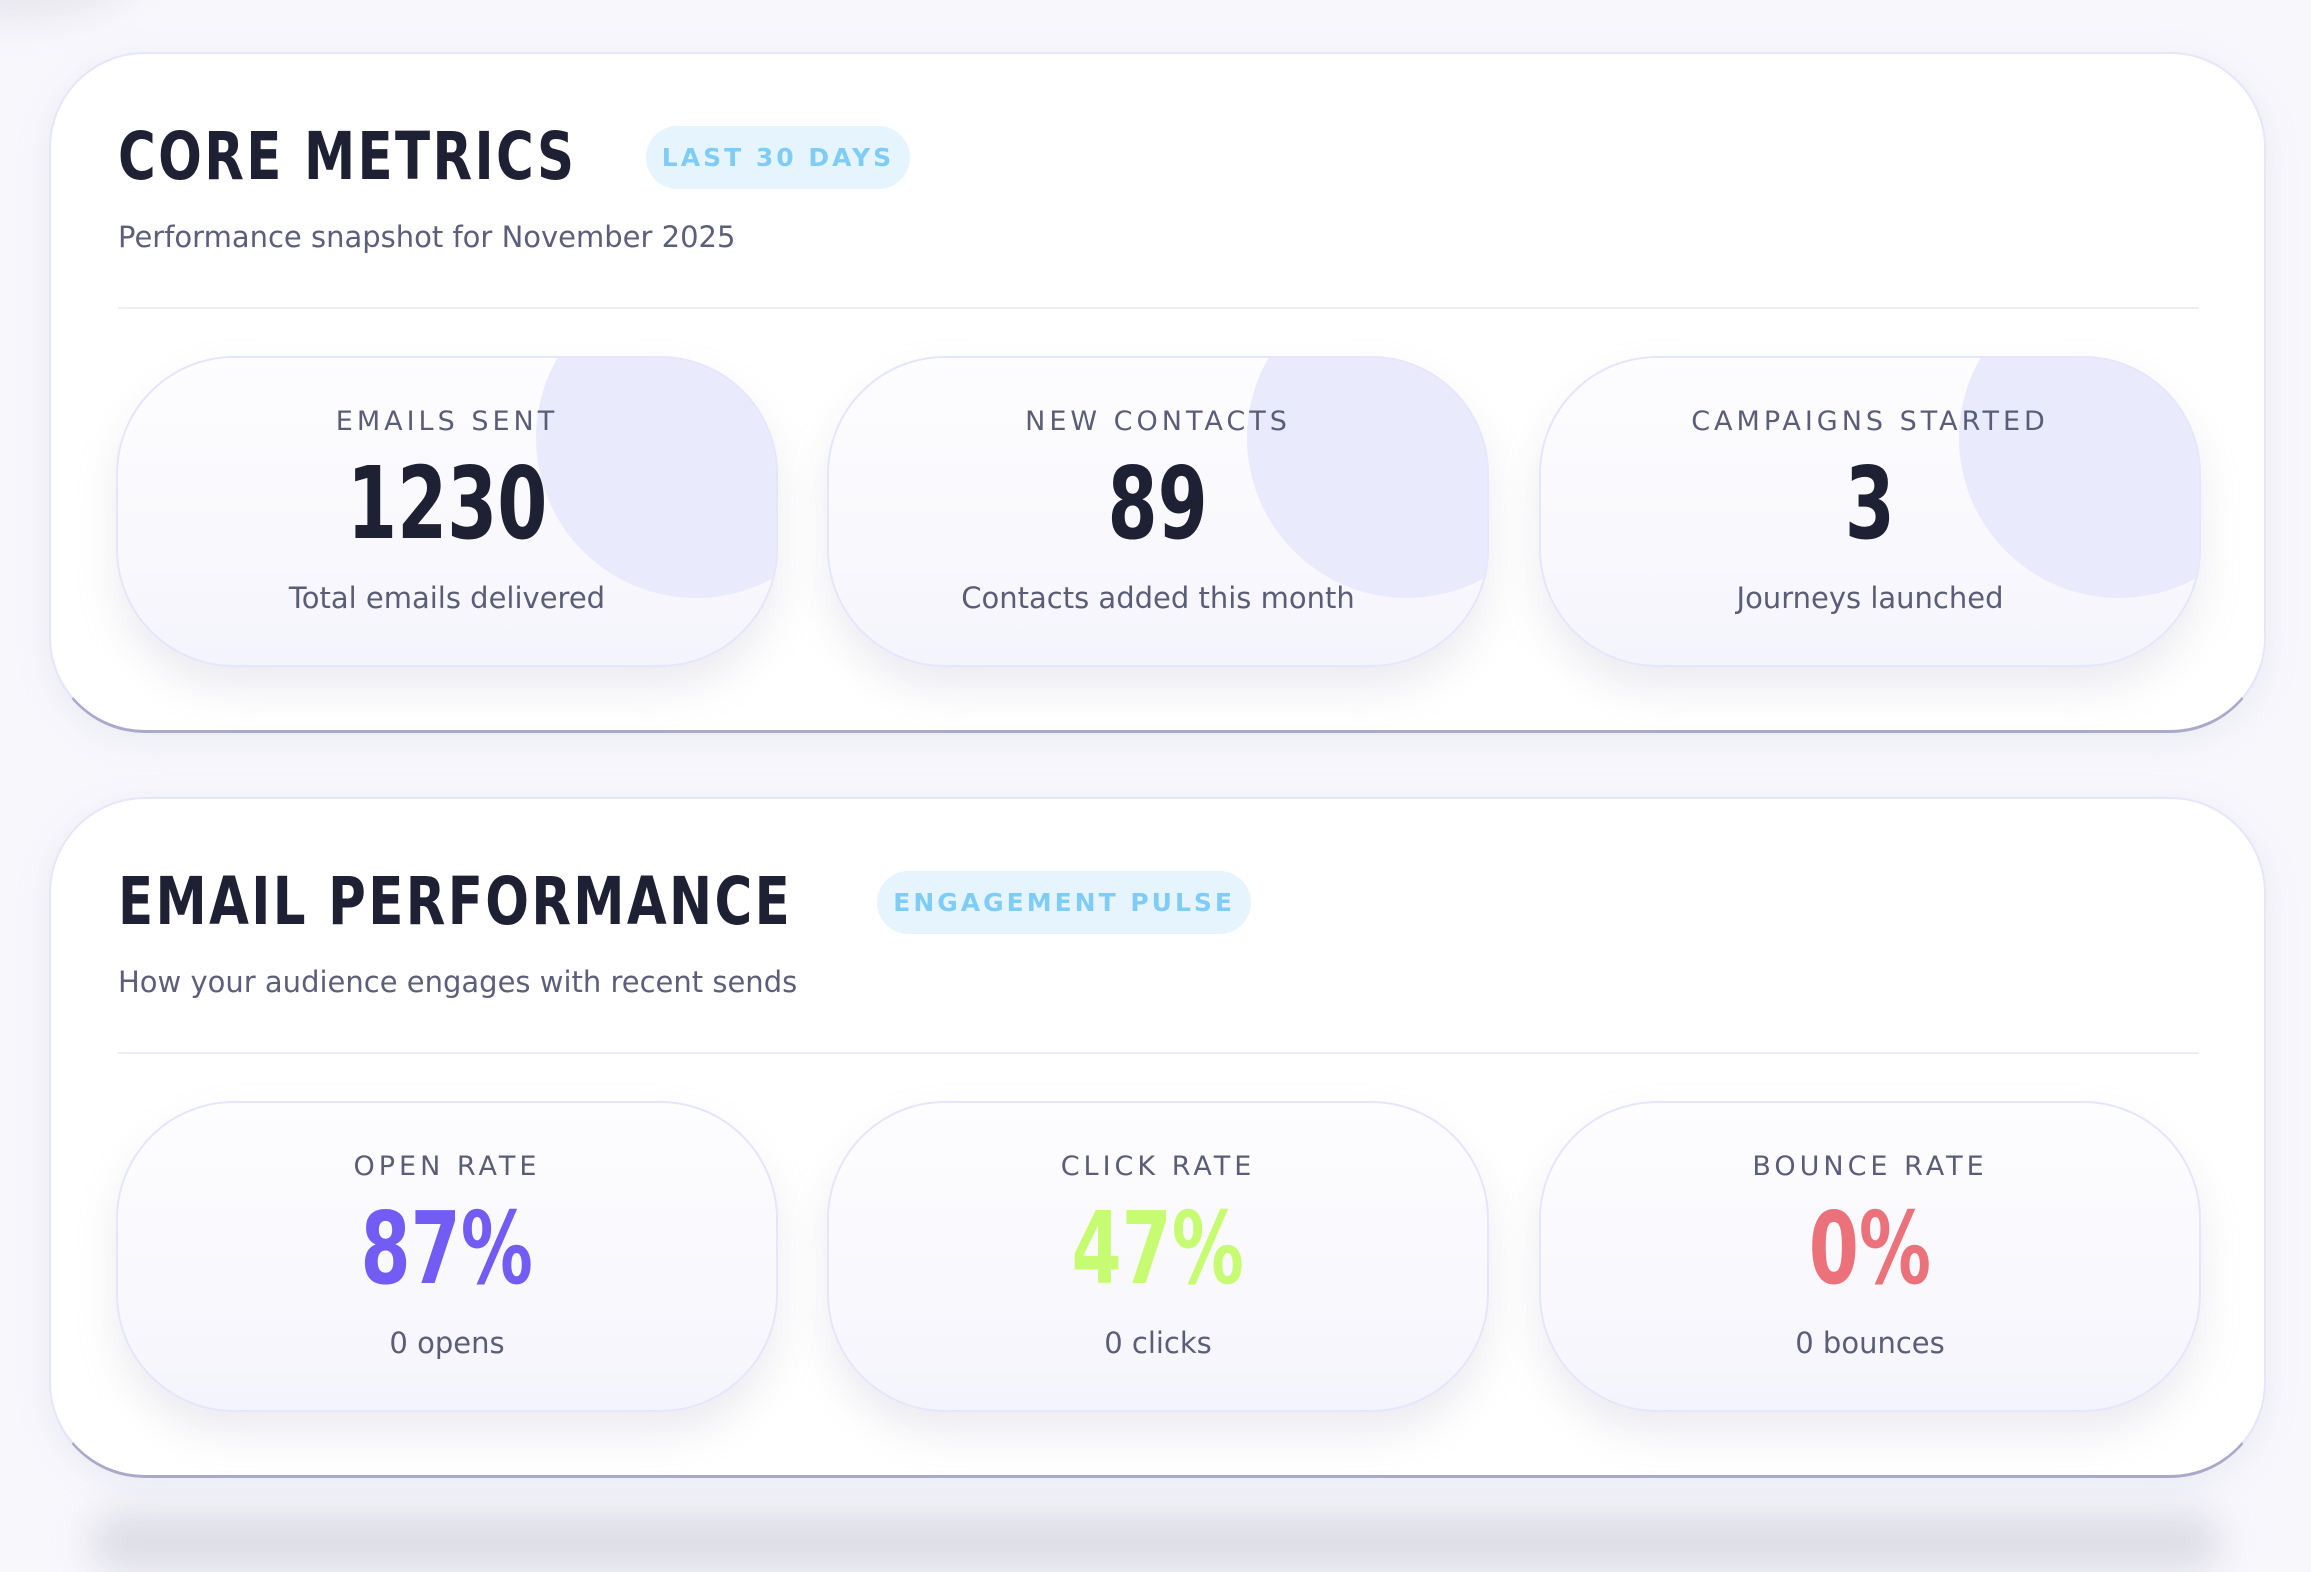  What do you see at coordinates (447, 1248) in the screenshot?
I see `metric-value: 87%` at bounding box center [447, 1248].